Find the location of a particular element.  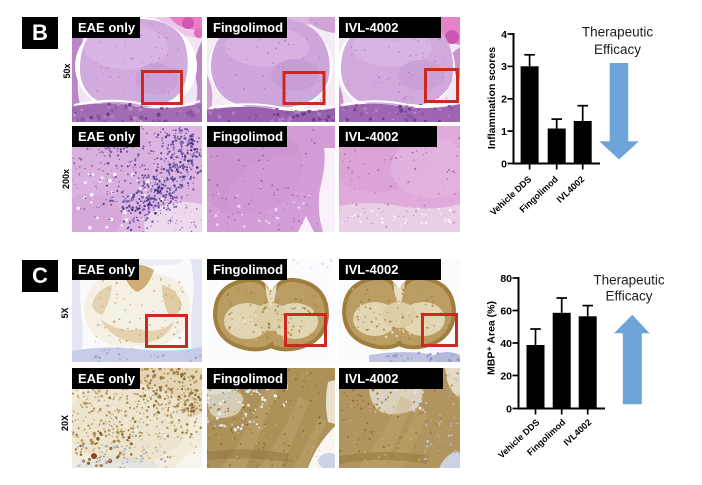

svg-text: 60 is located at coordinates (506, 311).